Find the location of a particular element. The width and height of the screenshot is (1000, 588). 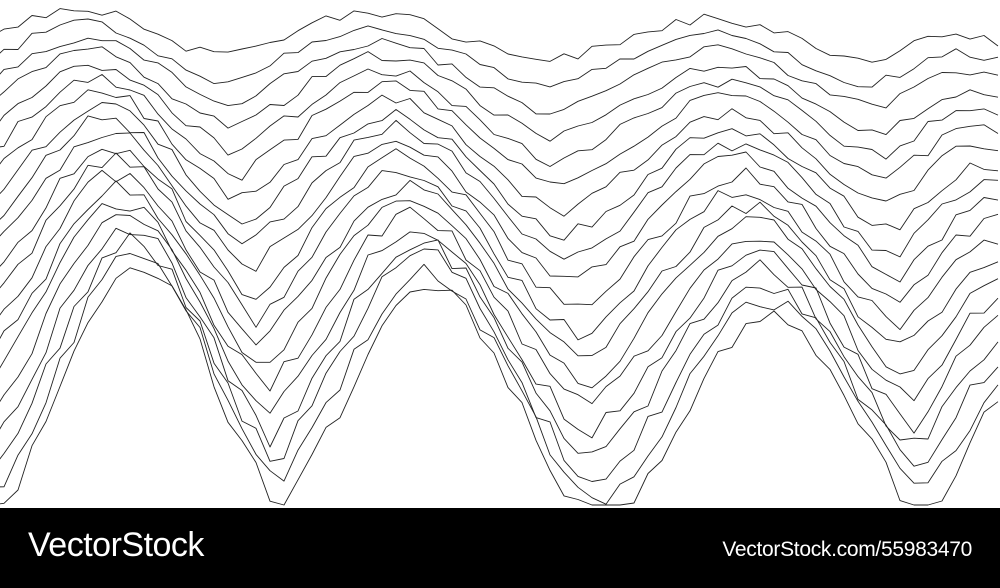

vectorstock-logo: VectorStock is located at coordinates (116, 545).